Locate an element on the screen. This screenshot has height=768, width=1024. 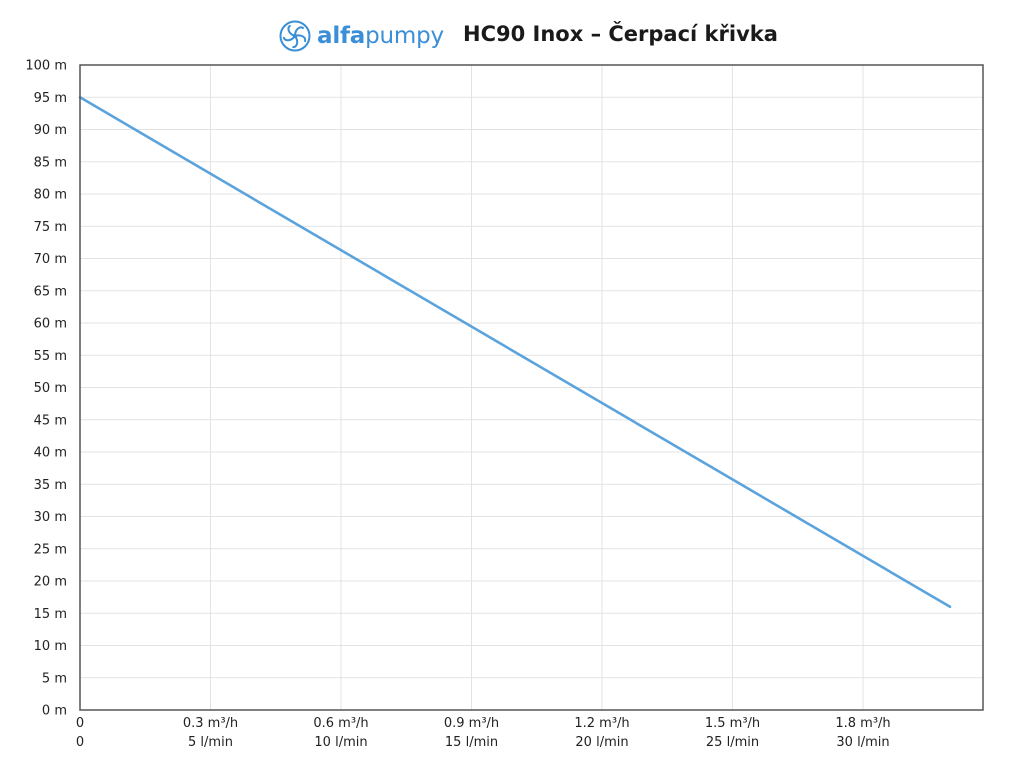
brand-logo: alfapumpy is located at coordinates (361, 36).